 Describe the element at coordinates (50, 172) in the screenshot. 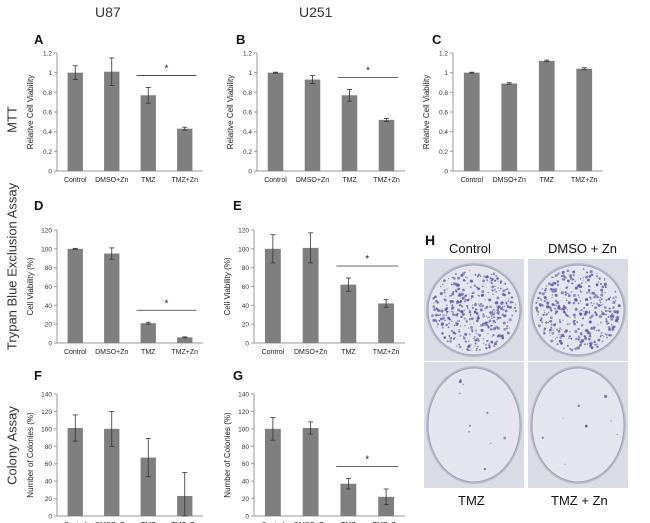

I see `y-tick-label: 0` at that location.